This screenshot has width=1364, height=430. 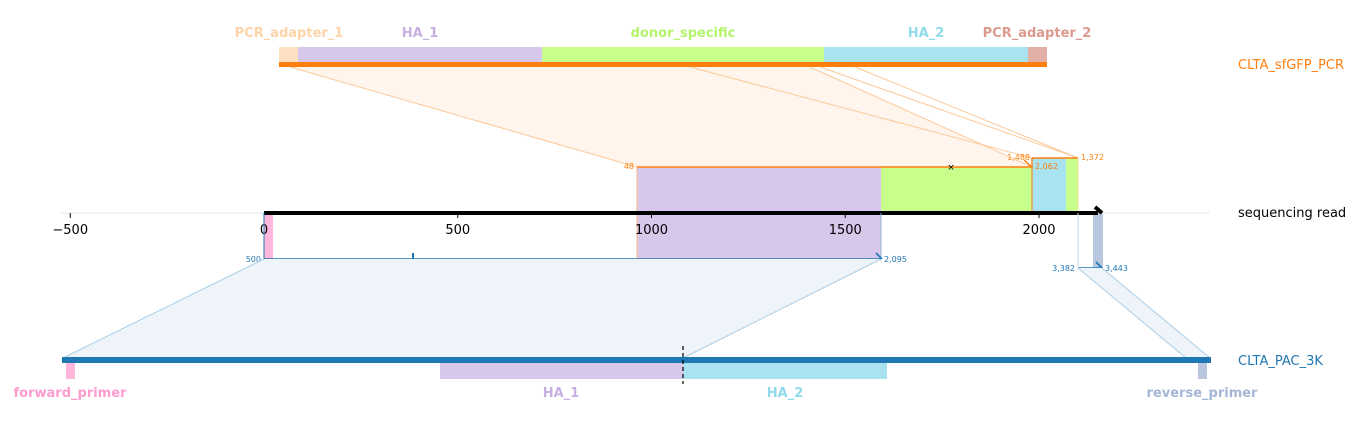 What do you see at coordinates (1202, 371) in the screenshot?
I see `reverse-primer-block` at bounding box center [1202, 371].